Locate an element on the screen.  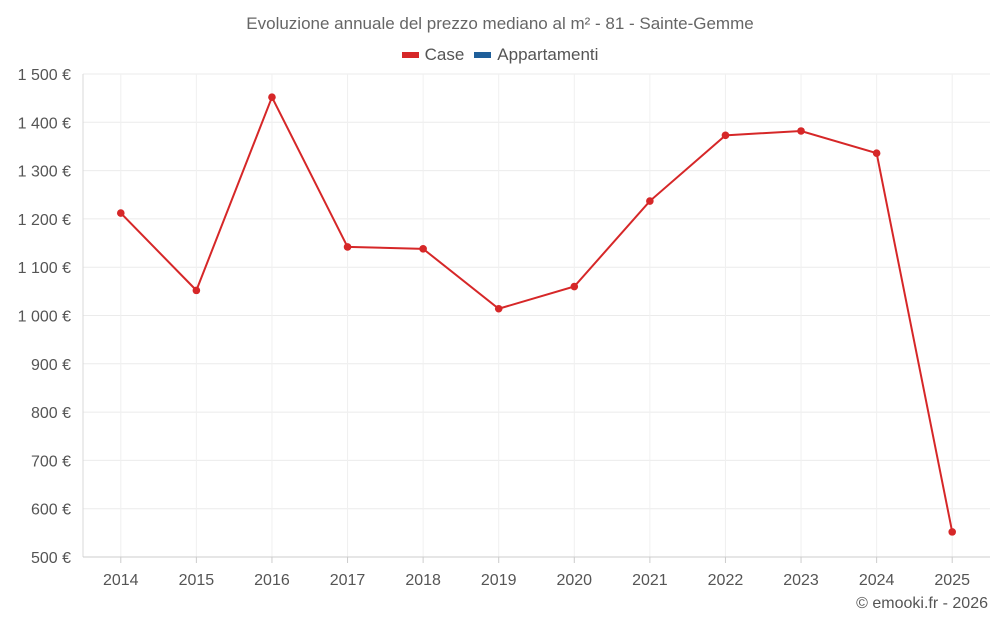
legend-swatch-appartamenti is located at coordinates (483, 55).